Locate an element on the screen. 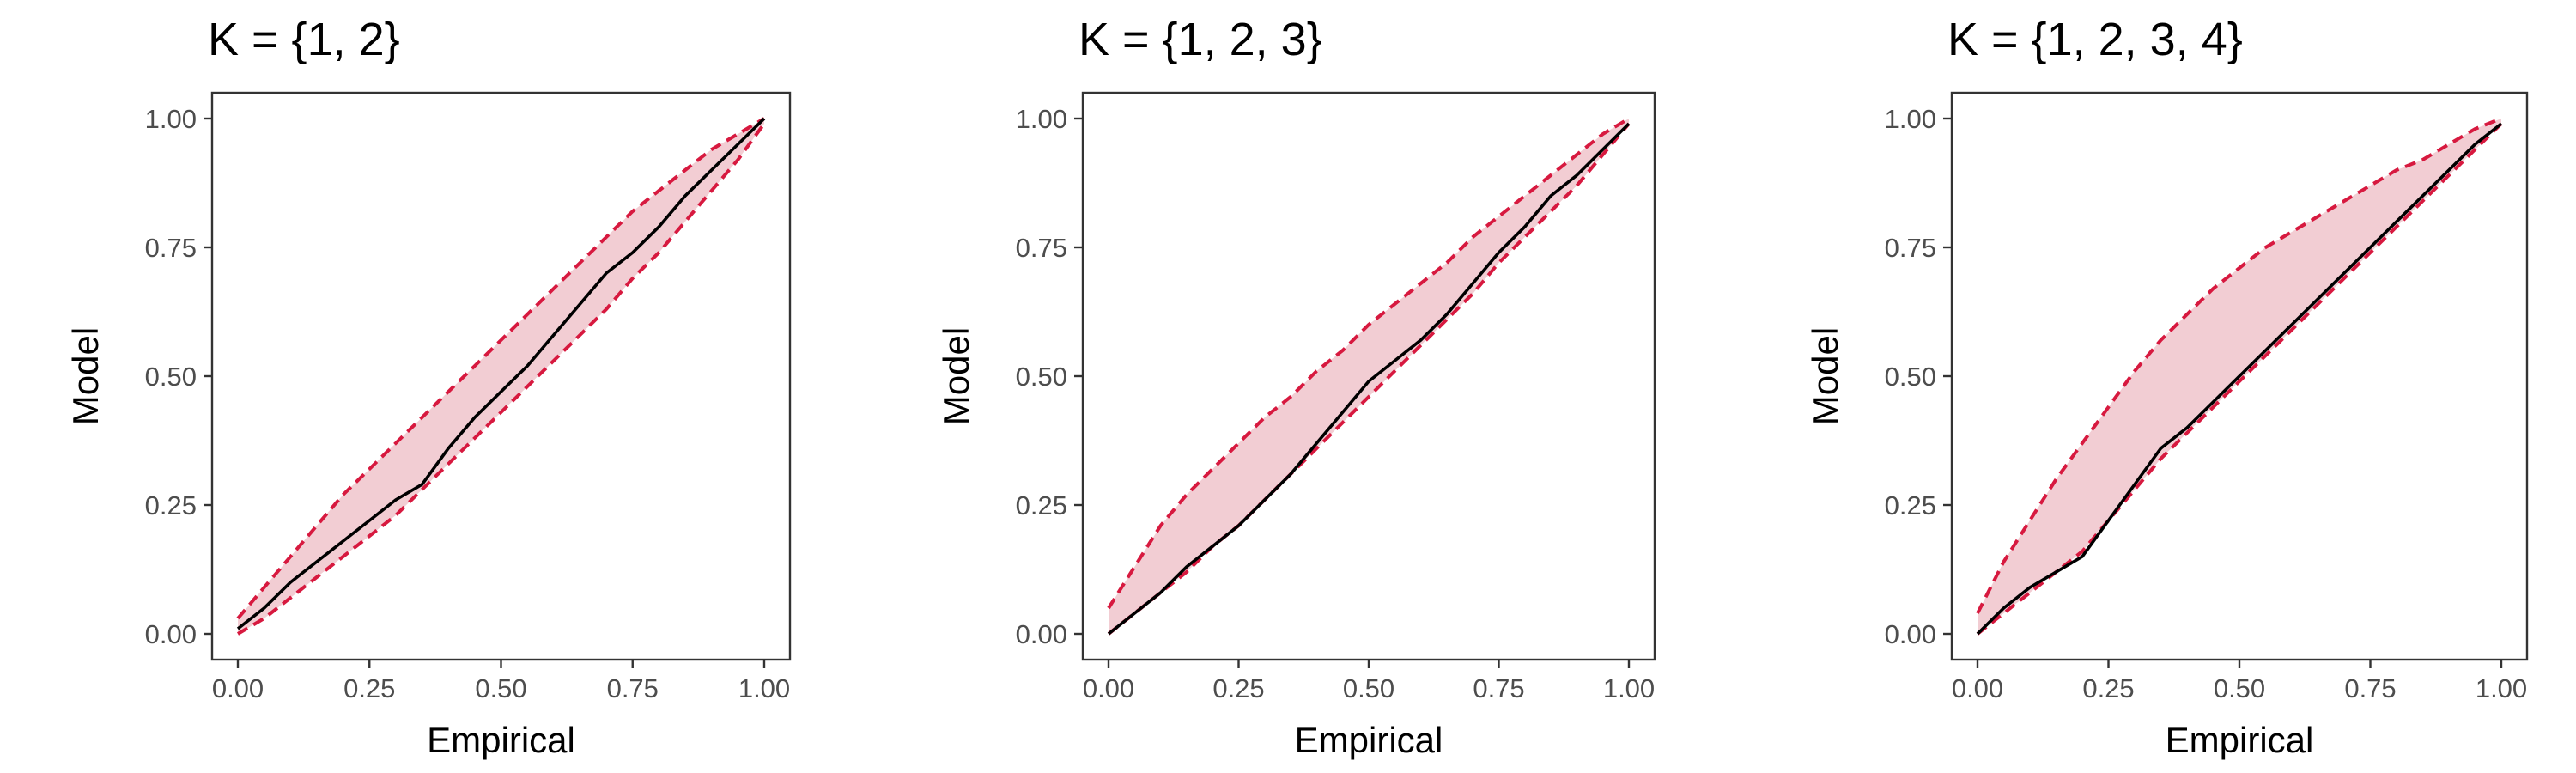  chart-title: K = {1, 2, 3, 4} is located at coordinates (2095, 39).